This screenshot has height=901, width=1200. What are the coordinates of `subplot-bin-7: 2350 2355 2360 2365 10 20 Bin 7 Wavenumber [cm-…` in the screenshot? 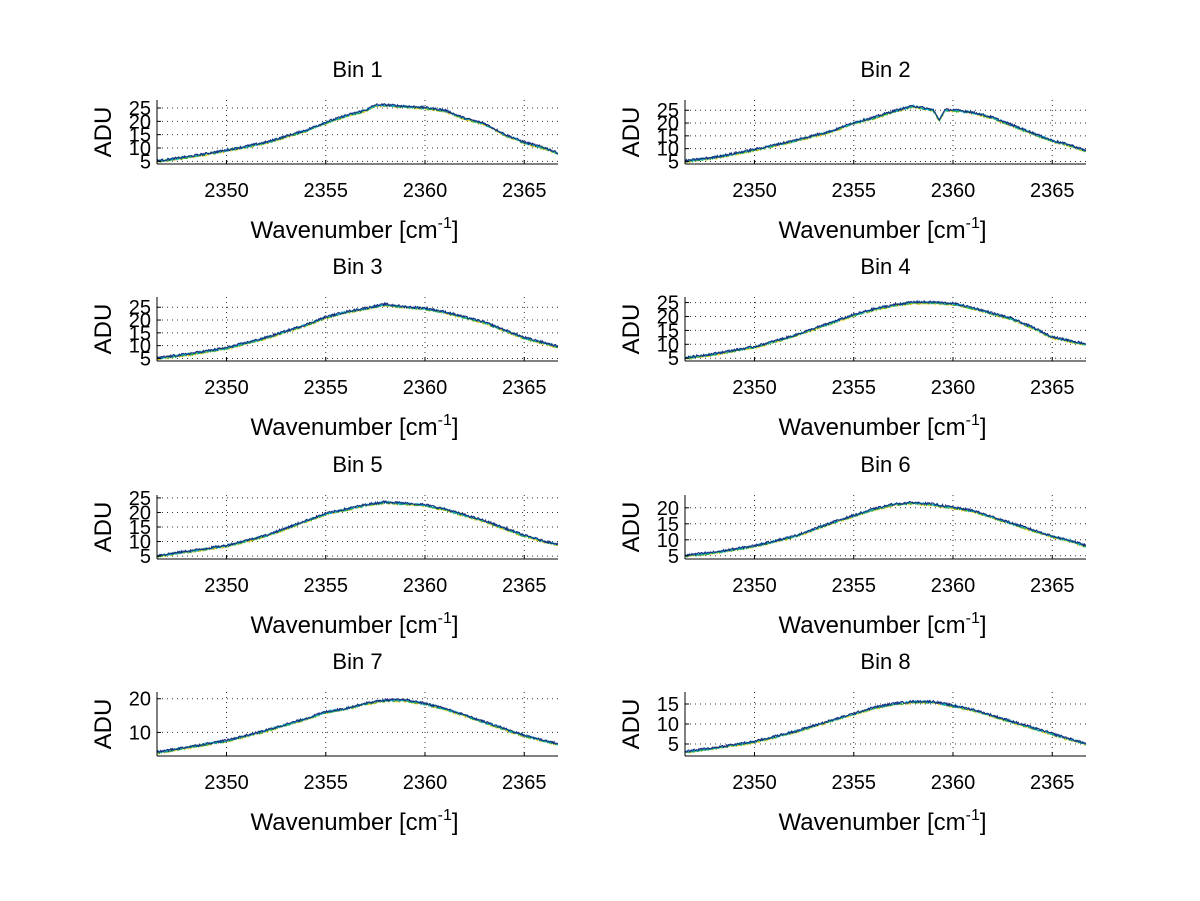 It's located at (324, 742).